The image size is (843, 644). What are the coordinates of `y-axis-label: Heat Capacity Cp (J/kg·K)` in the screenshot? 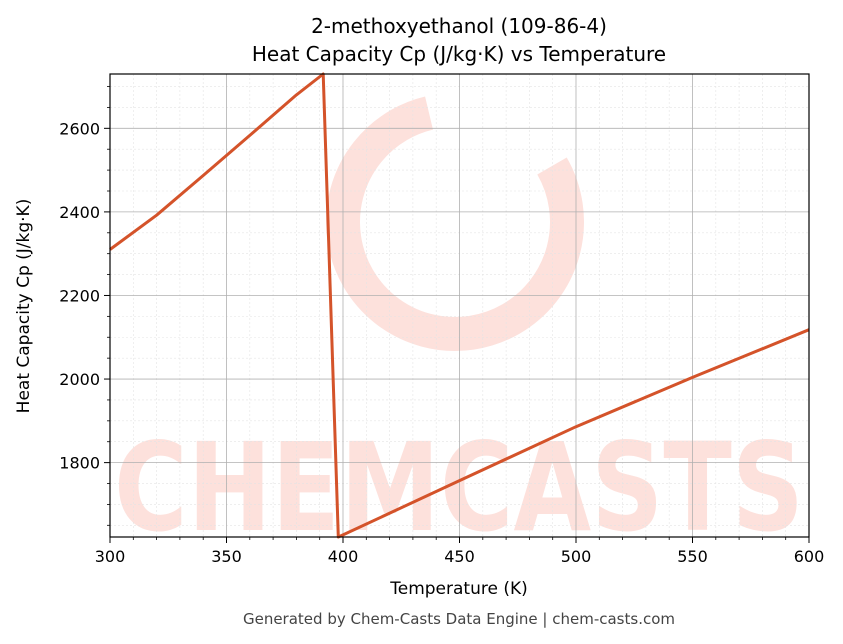 It's located at (24, 306).